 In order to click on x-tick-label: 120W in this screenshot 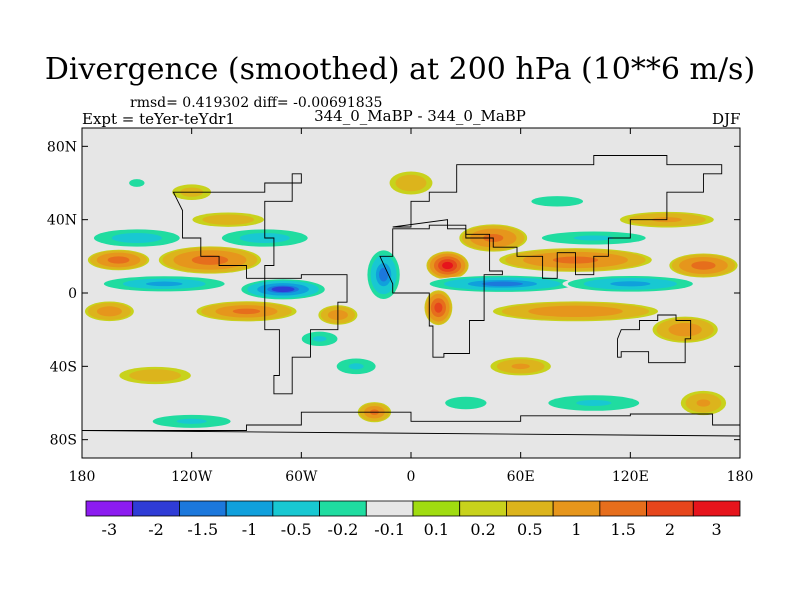, I will do `click(192, 477)`.